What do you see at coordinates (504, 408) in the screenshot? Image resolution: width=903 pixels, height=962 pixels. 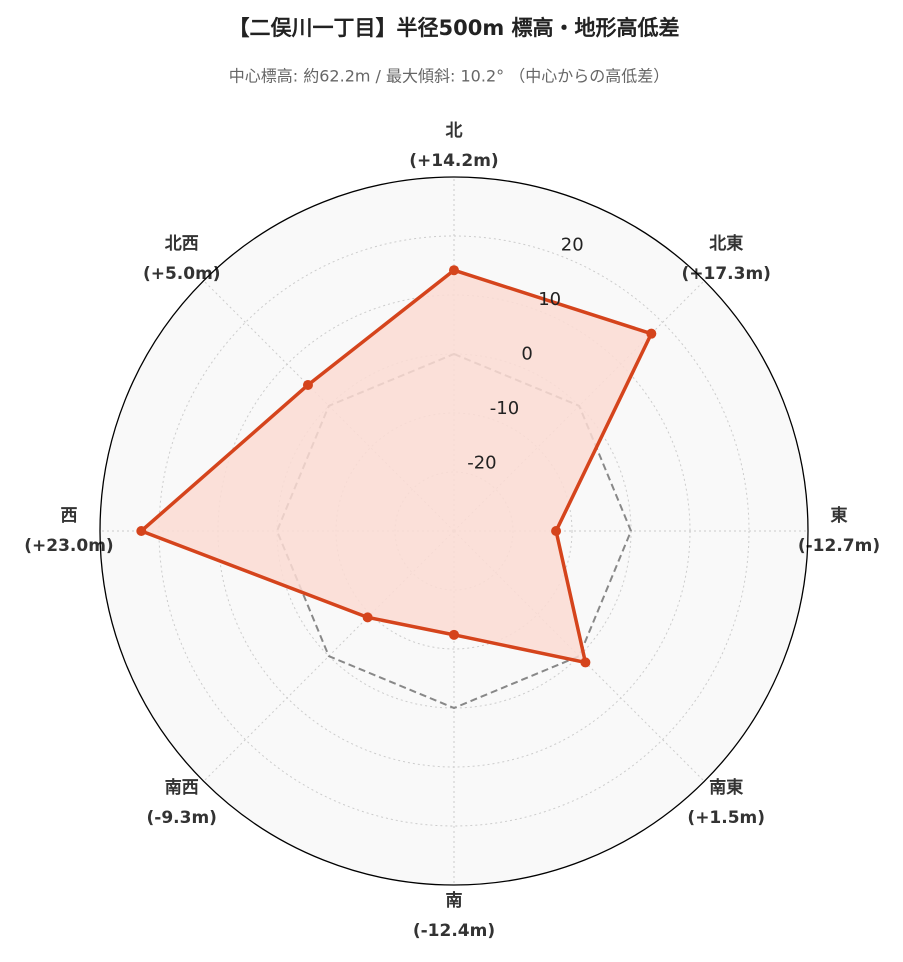 I see `r-tick-label: -10` at bounding box center [504, 408].